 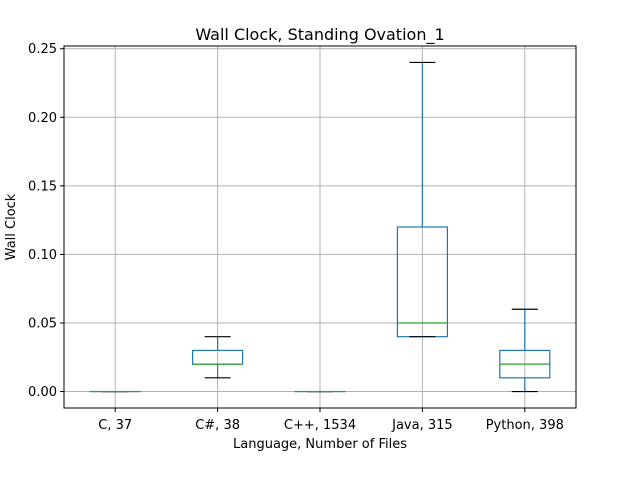 What do you see at coordinates (42, 255) in the screenshot?
I see `y-tick-label: 0.10` at bounding box center [42, 255].